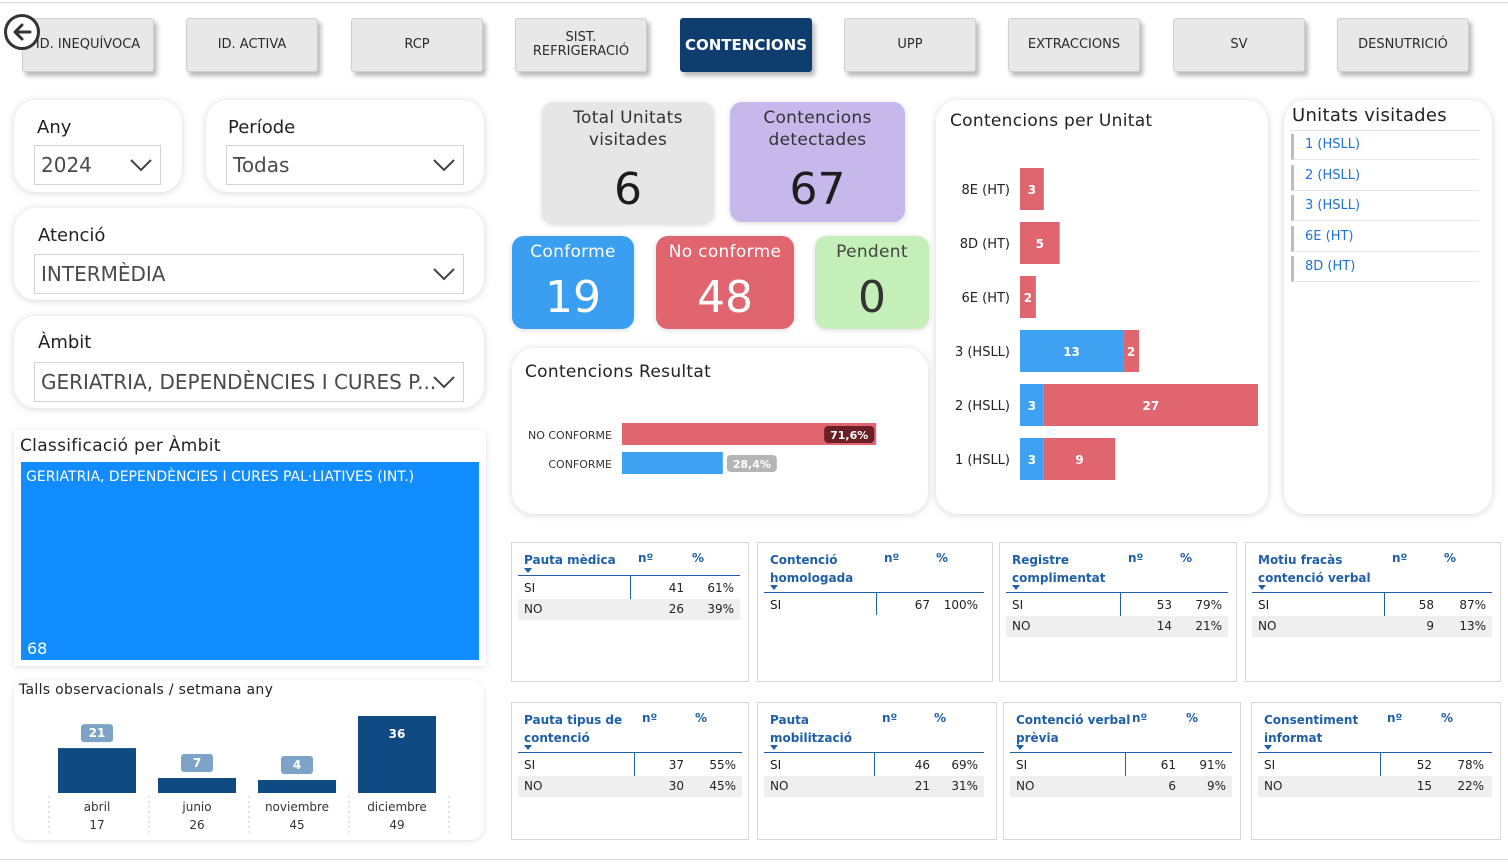 Image resolution: width=1508 pixels, height=866 pixels. What do you see at coordinates (817, 189) in the screenshot?
I see `kpi-contencions-detectades-value: 67` at bounding box center [817, 189].